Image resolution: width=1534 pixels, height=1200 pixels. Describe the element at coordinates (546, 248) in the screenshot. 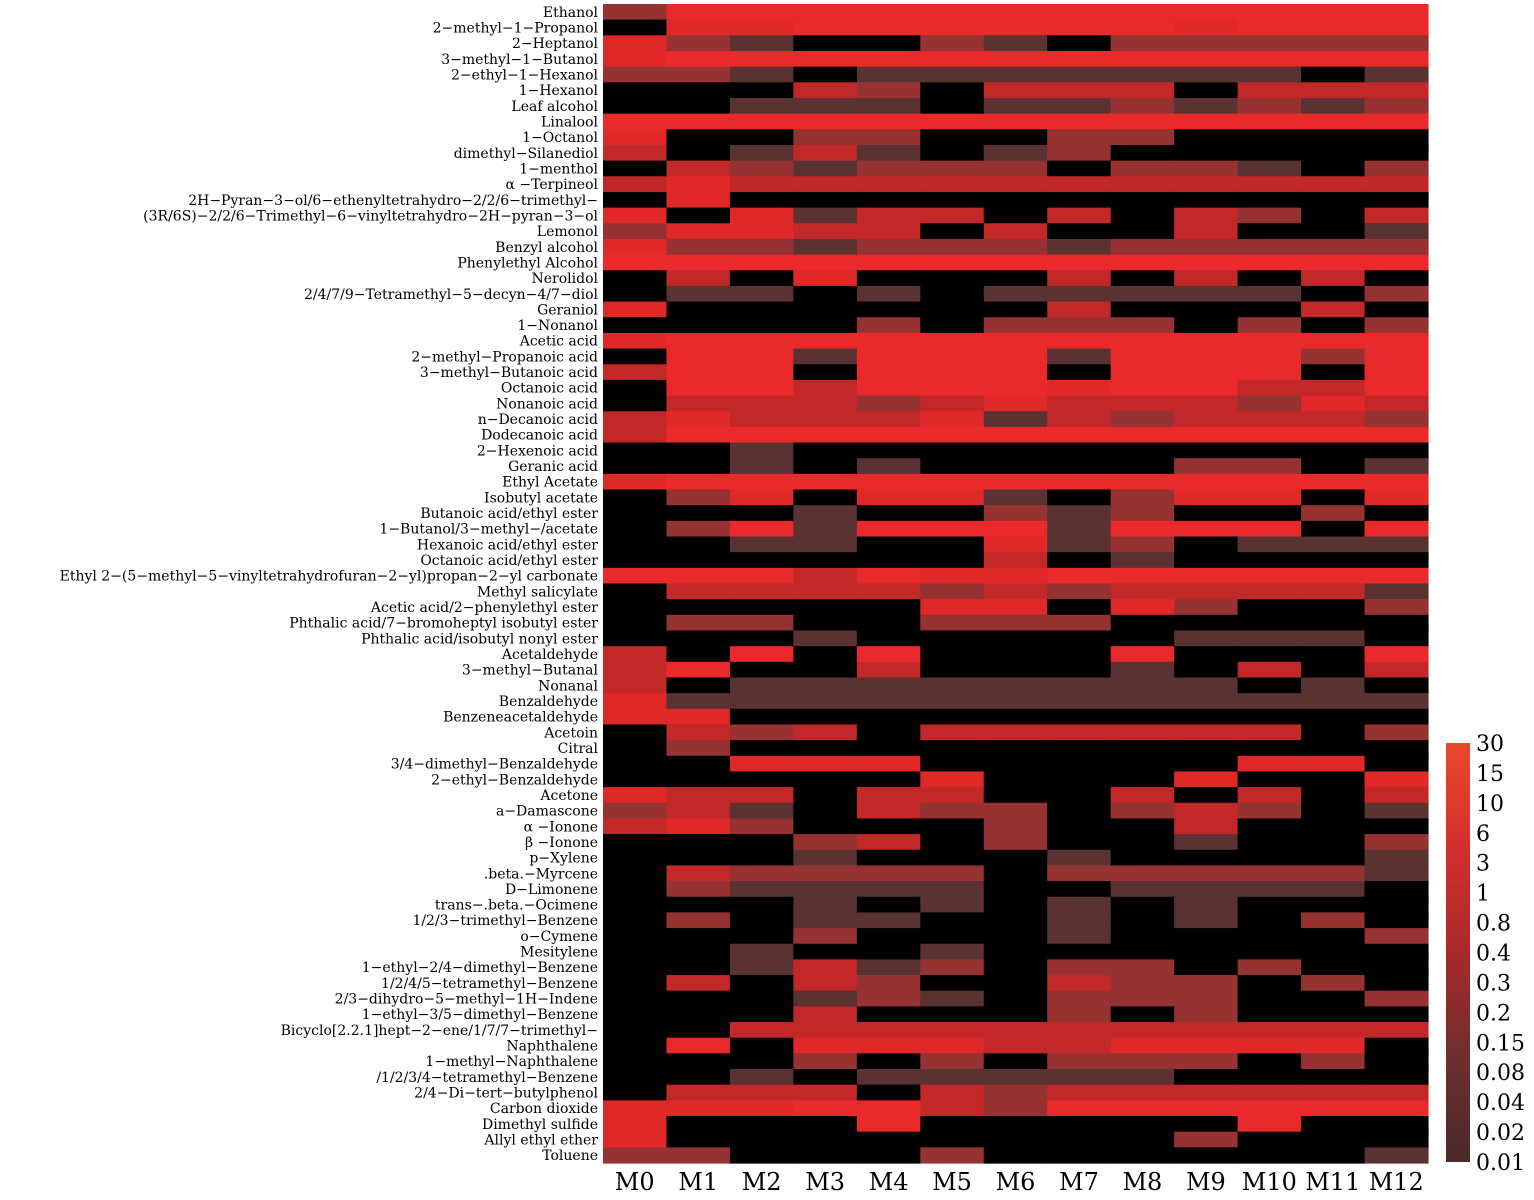

I see `row-label: Benzyl alcohol` at that location.